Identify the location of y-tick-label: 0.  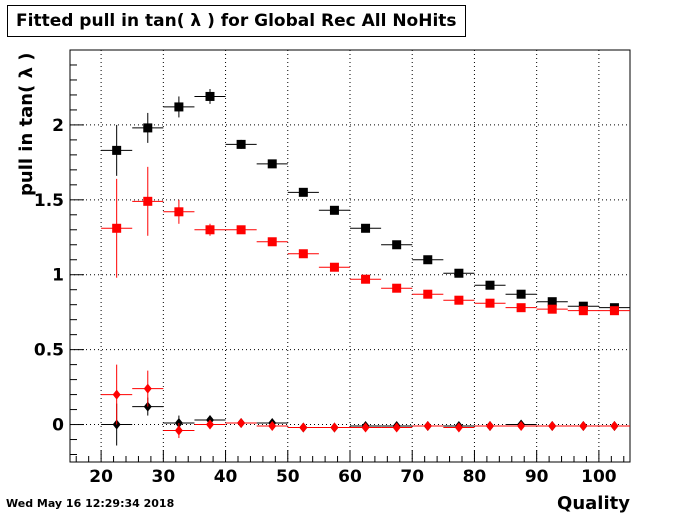
(58, 426).